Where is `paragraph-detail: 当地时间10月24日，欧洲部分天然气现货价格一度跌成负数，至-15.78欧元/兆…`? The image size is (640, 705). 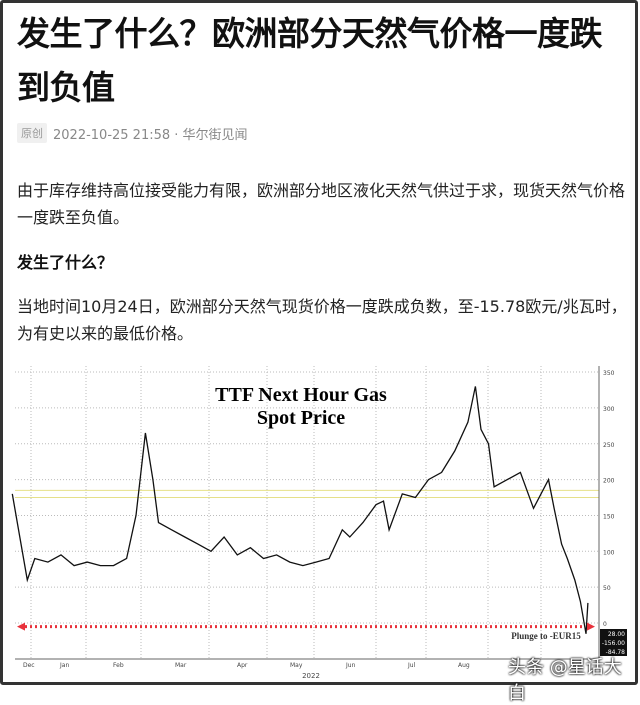
paragraph-detail: 当地时间10月24日，欧洲部分天然气现货价格一度跌成负数，至-15.78欧元/兆… is located at coordinates (322, 320).